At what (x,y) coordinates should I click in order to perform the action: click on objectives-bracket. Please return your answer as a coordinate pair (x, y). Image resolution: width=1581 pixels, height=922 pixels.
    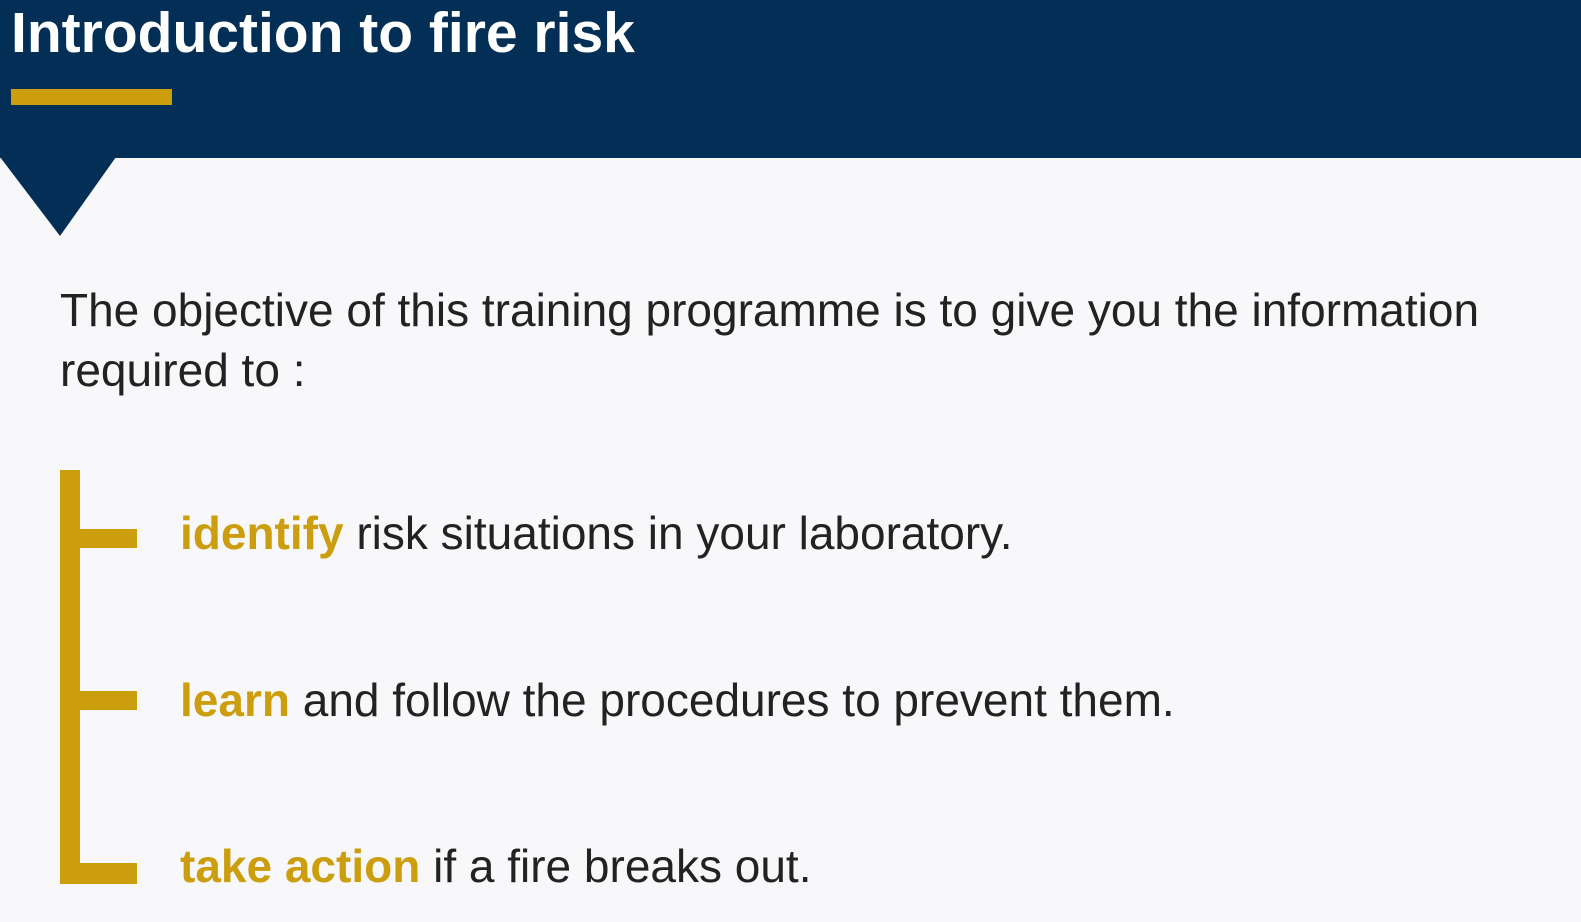
    Looking at the image, I should click on (98, 677).